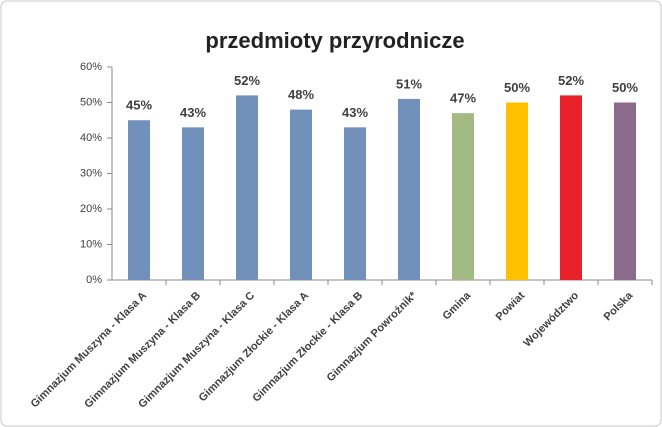 The width and height of the screenshot is (662, 427). I want to click on y-tick-label: 40%, so click(91, 138).